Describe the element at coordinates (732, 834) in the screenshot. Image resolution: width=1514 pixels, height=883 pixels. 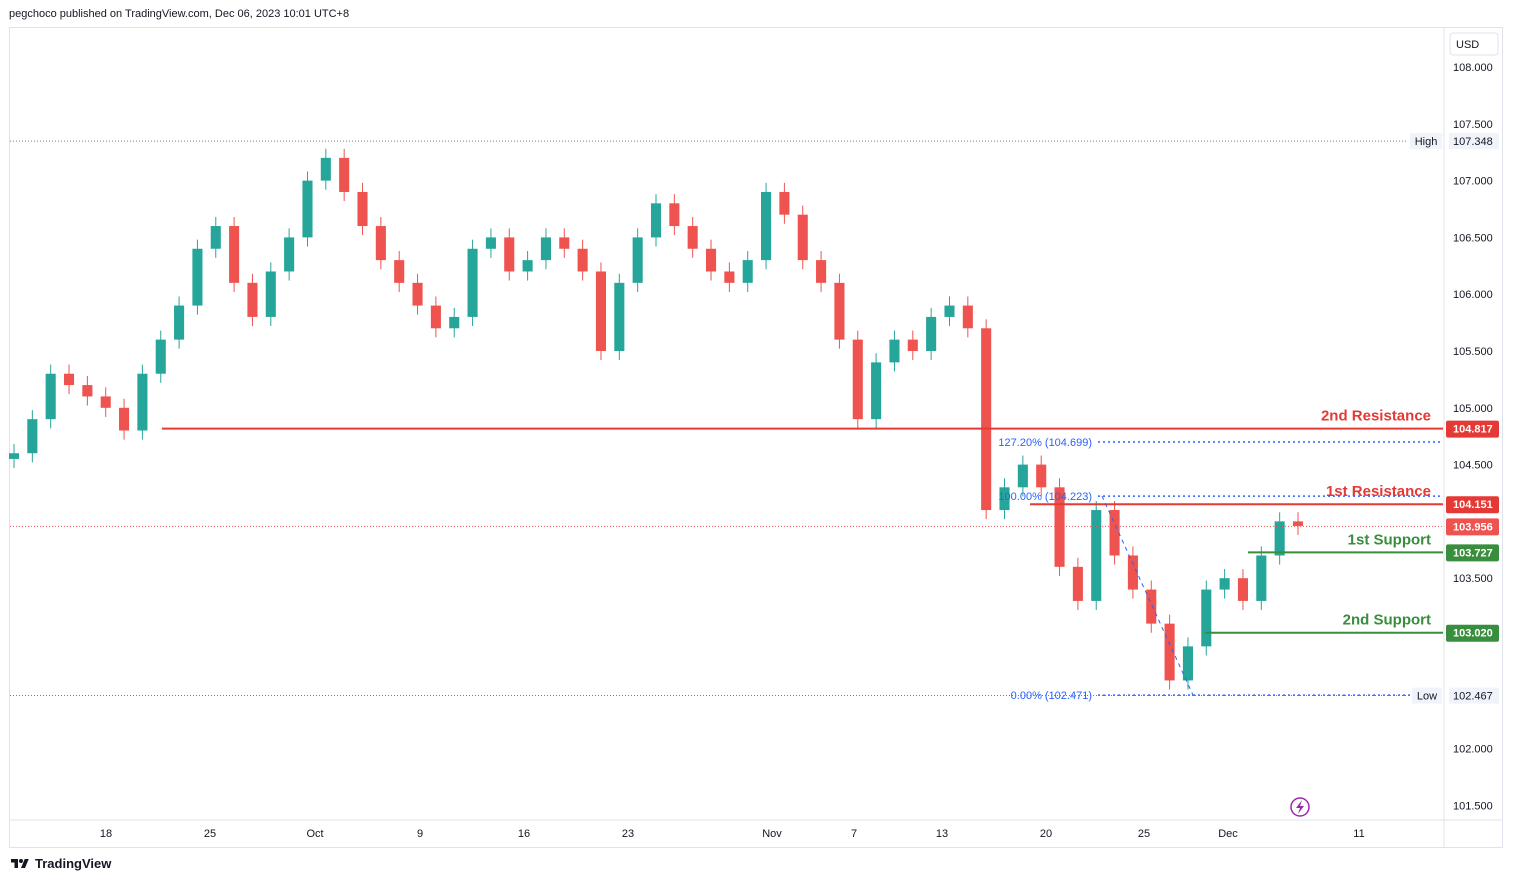
I see `time-axis: 18 25 Oct 9 16 23 Nov 7 13 20 25 Dec 11` at that location.